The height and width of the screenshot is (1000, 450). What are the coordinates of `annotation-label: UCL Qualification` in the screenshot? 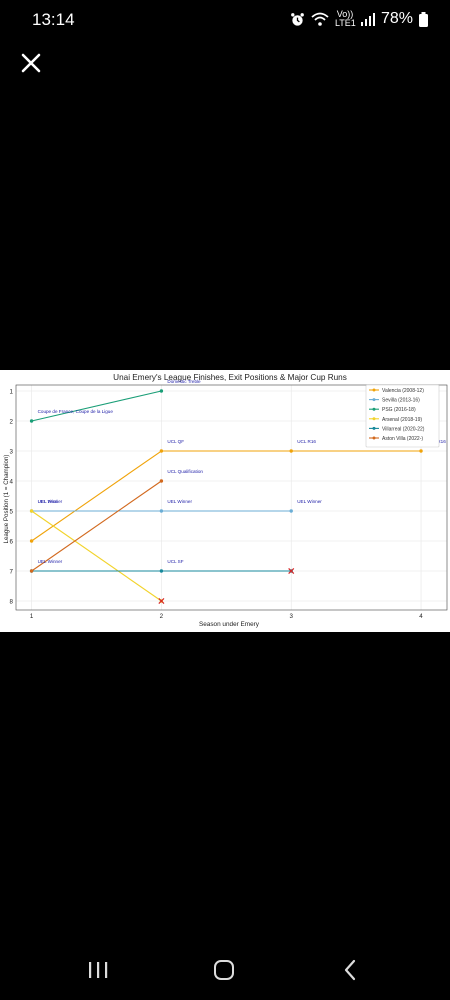 It's located at (185, 471).